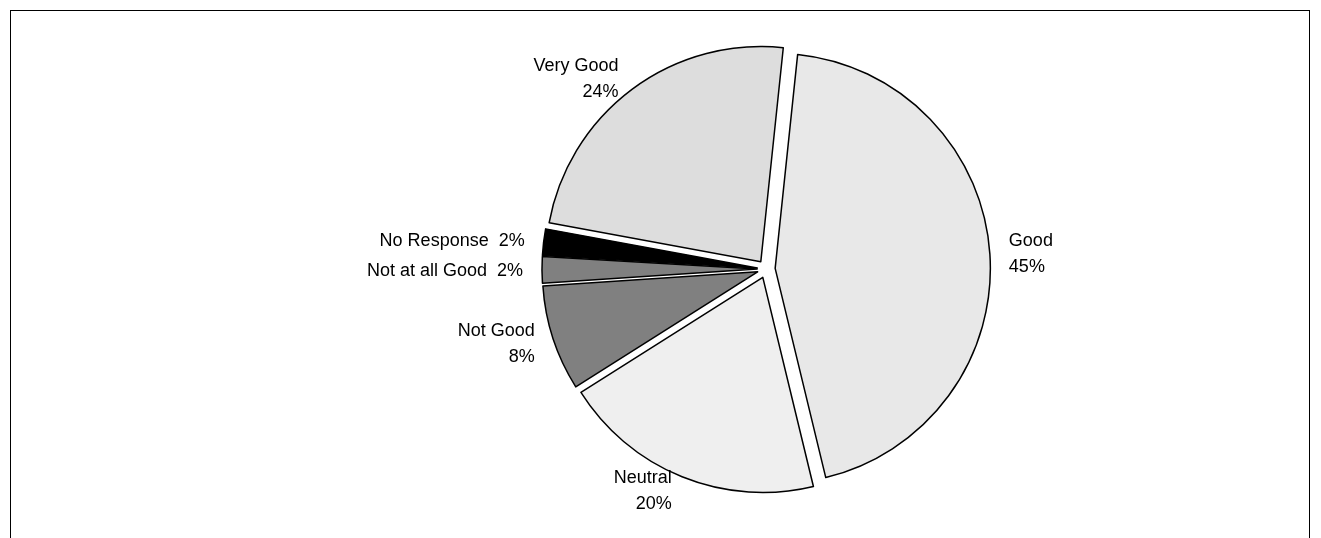 This screenshot has height=538, width=1321. What do you see at coordinates (653, 502) in the screenshot?
I see `data-label: 20%` at bounding box center [653, 502].